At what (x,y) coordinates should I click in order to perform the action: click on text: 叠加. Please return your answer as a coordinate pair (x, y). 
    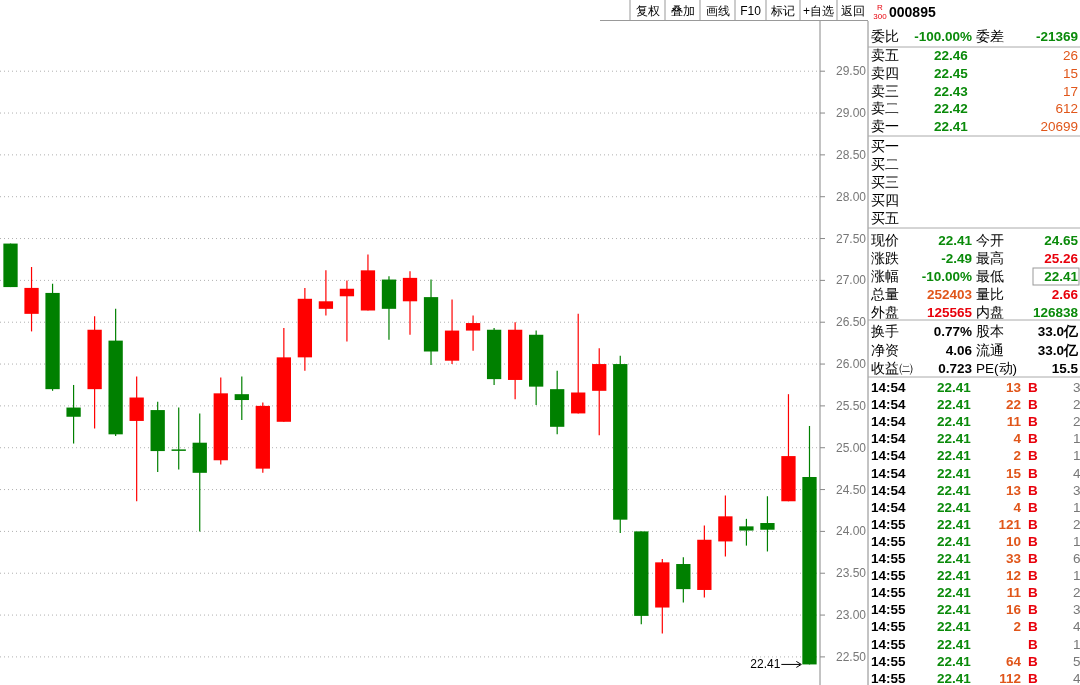
    Looking at the image, I should click on (682, 11).